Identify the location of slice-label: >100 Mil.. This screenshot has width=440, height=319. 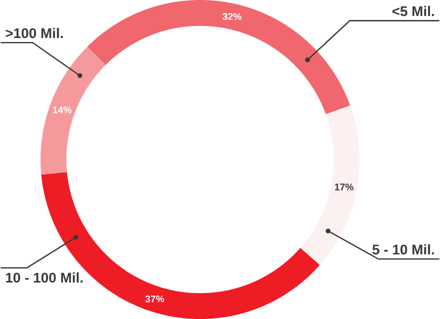
(34, 33).